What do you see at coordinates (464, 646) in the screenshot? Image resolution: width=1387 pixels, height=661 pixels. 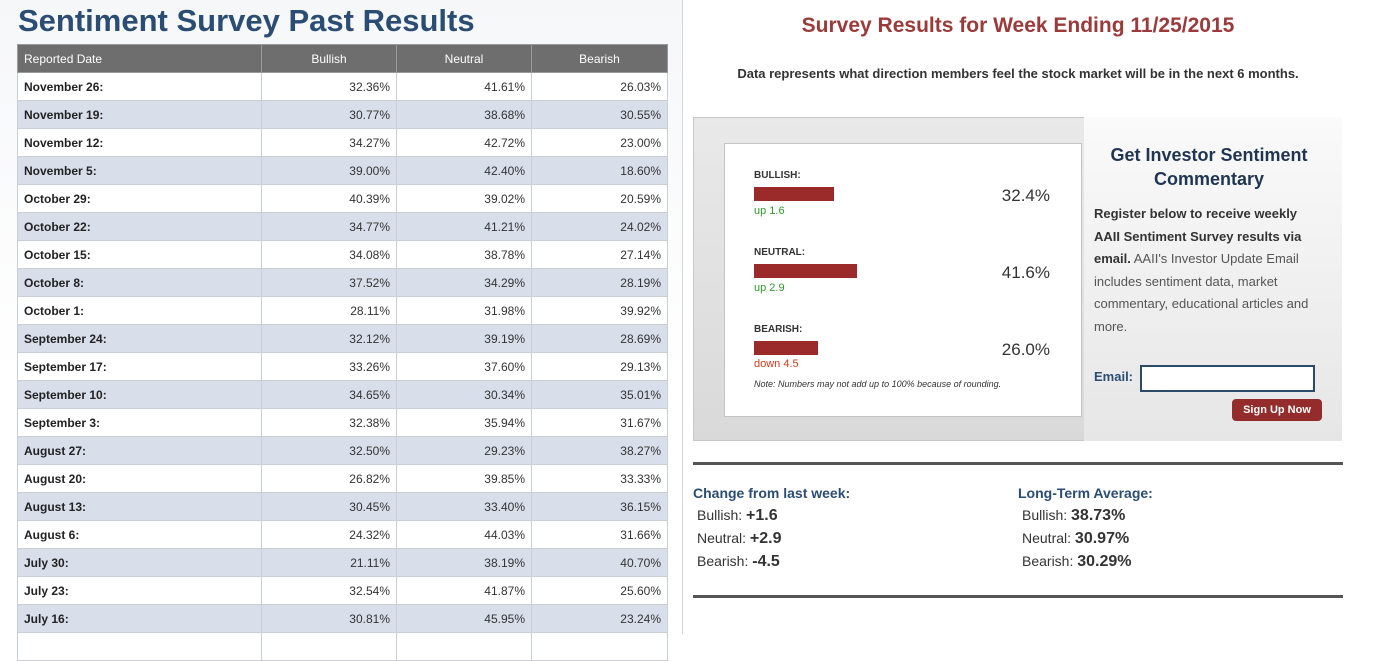 I see `row-neutral` at bounding box center [464, 646].